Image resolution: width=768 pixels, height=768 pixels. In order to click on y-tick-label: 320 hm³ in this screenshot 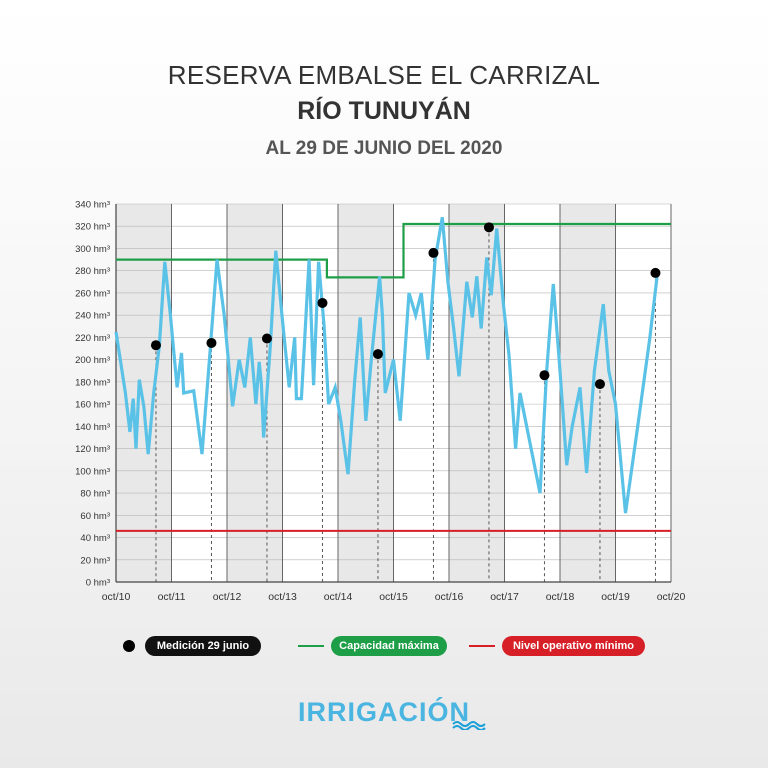, I will do `click(92, 227)`.